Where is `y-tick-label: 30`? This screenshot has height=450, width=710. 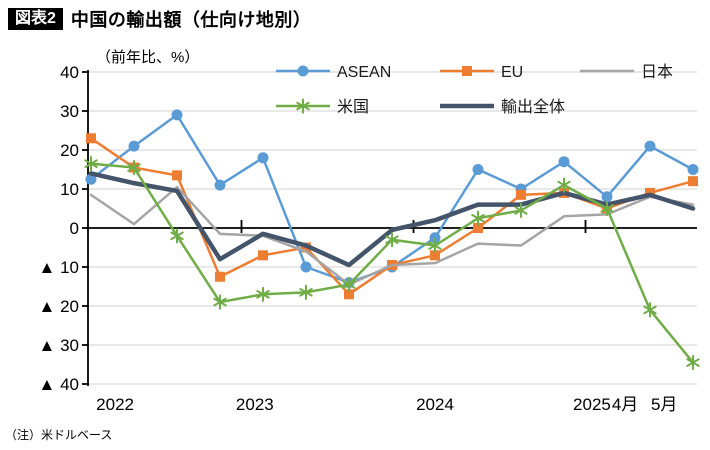 y-tick-label: 30 is located at coordinates (69, 111).